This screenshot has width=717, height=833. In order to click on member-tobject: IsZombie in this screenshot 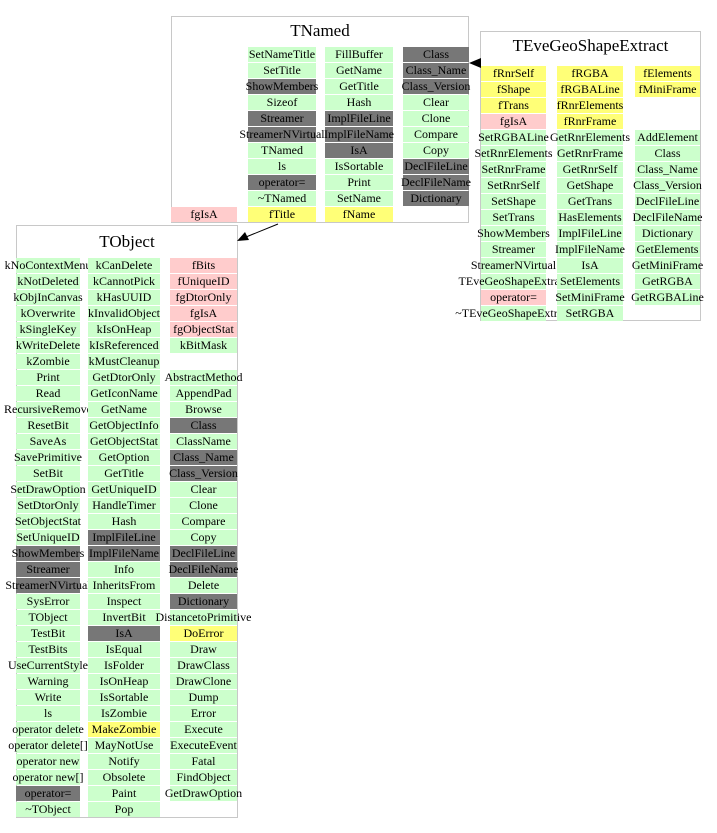, I will do `click(124, 713)`.